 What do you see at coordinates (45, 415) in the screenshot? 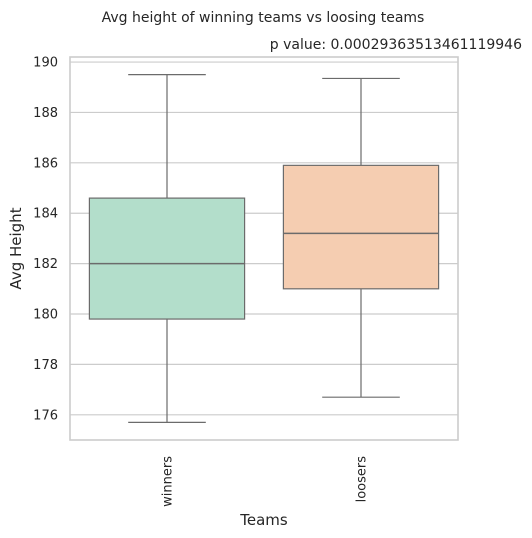
I see `y-tick-label: 176` at bounding box center [45, 415].